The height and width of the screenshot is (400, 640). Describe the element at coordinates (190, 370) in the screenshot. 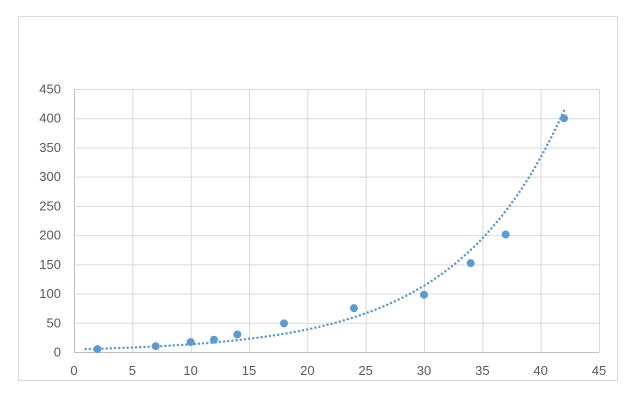

I see `x-tick-label: 10` at that location.